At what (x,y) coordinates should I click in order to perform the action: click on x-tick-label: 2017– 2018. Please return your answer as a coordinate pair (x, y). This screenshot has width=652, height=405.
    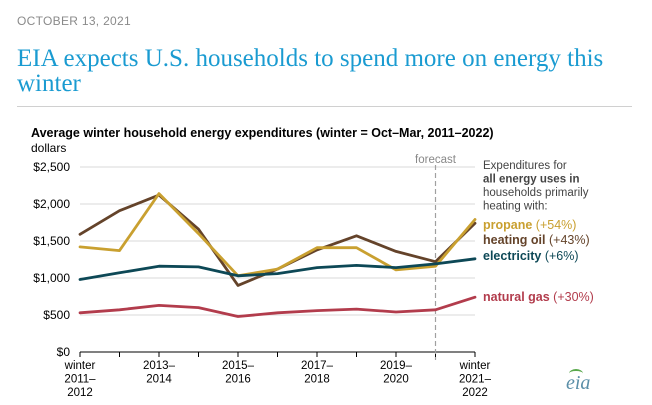
    Looking at the image, I should click on (317, 373).